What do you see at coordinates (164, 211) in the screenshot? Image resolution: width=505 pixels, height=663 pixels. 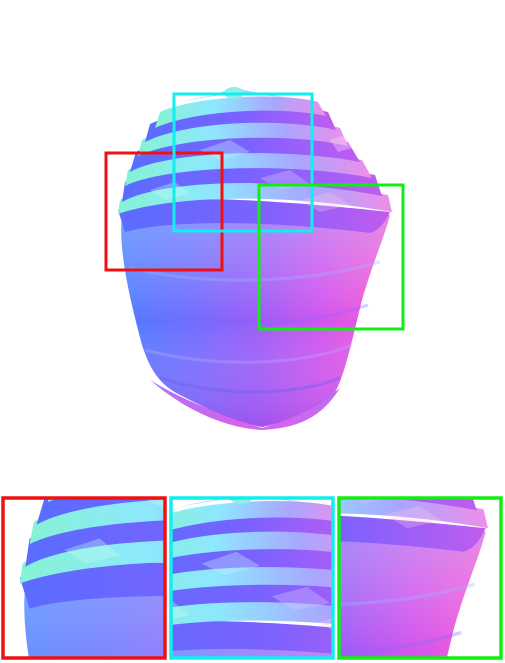 I see `red-box` at bounding box center [164, 211].